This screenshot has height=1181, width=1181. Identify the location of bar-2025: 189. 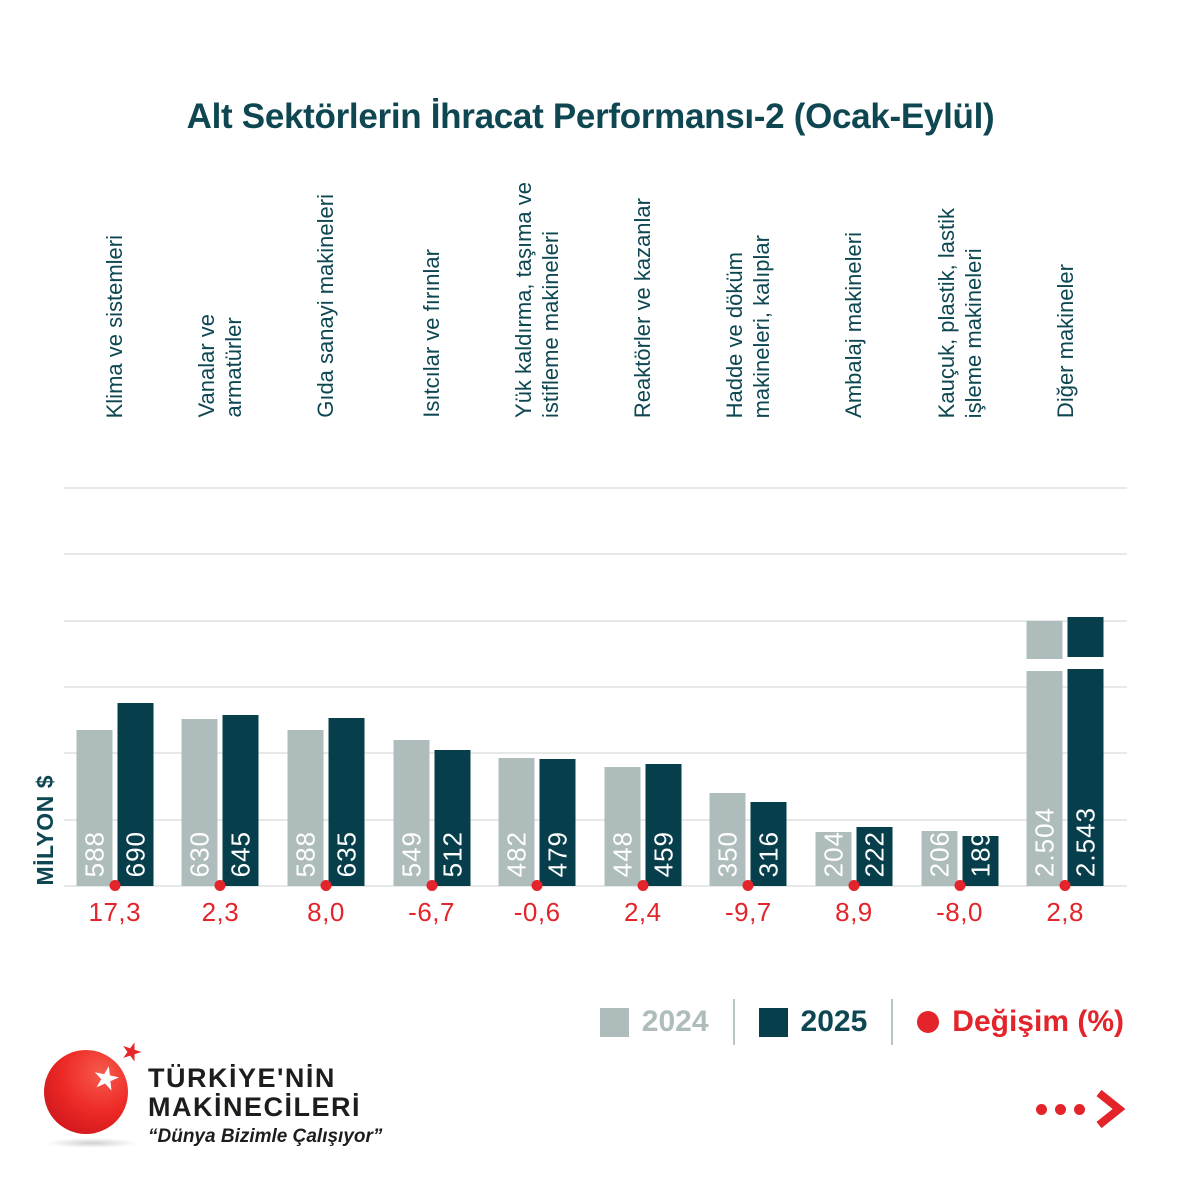
(980, 858).